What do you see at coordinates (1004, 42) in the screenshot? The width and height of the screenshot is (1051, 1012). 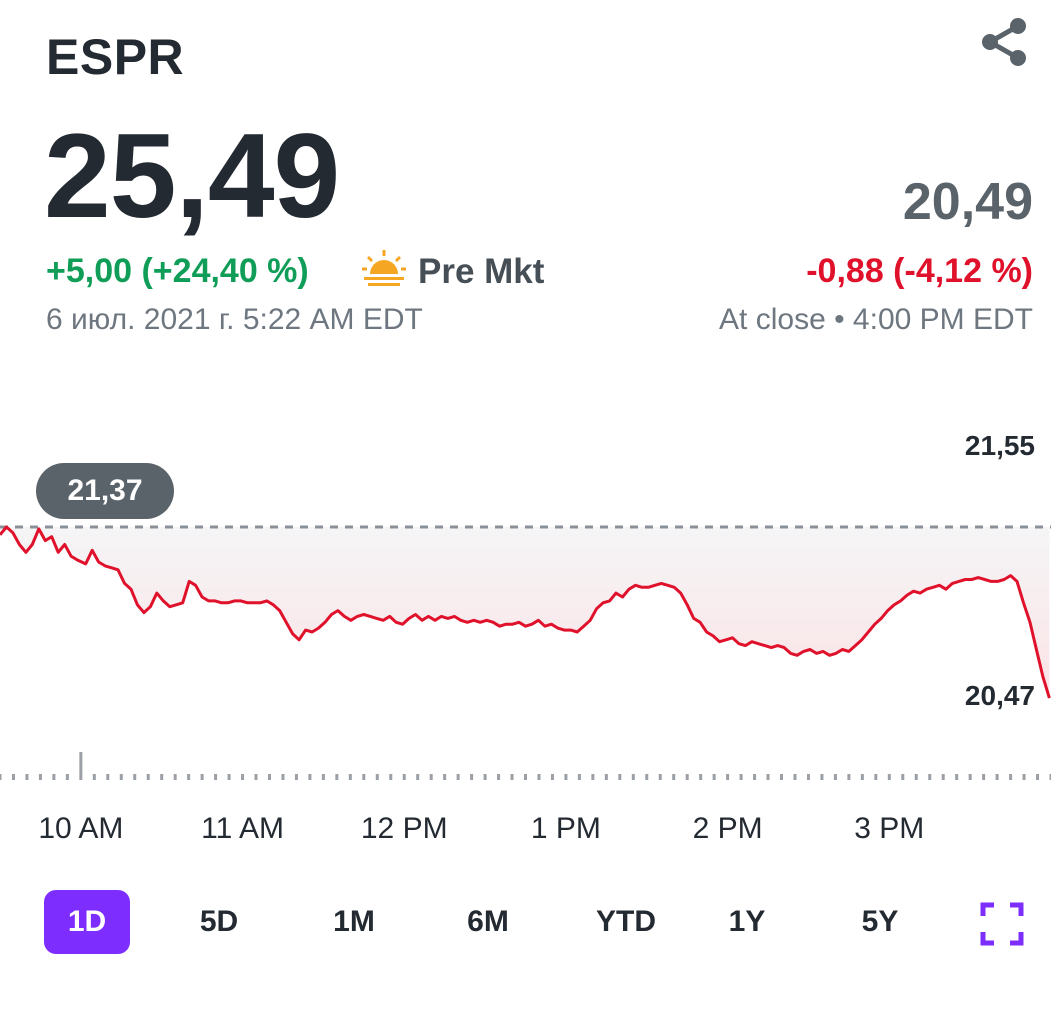 I see `share-icon` at bounding box center [1004, 42].